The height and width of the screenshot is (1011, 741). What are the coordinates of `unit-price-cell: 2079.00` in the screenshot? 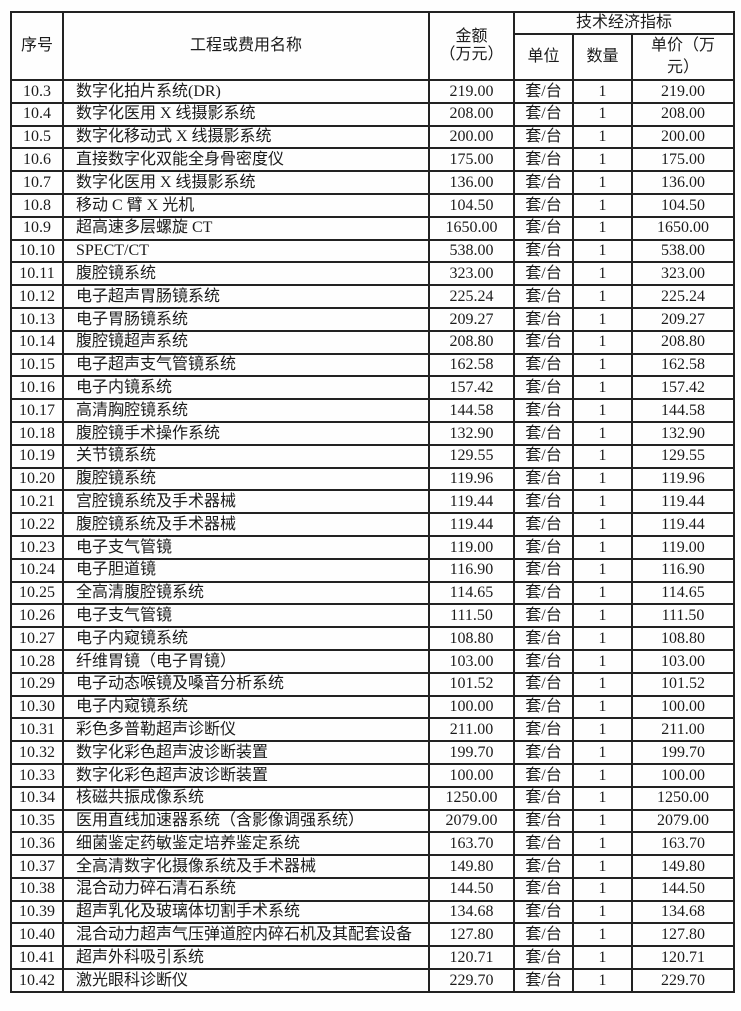 It's located at (683, 821).